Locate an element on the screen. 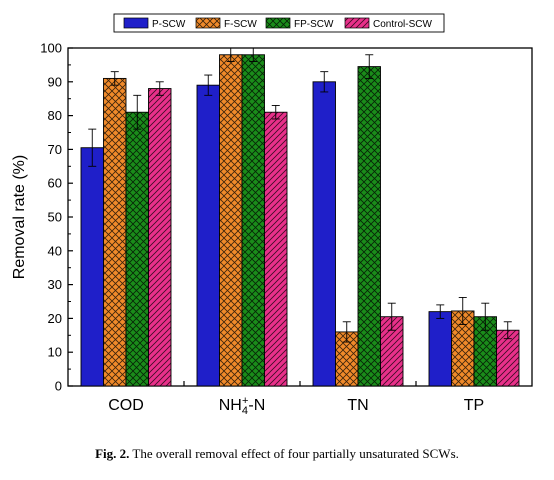 The image size is (554, 480). y-tick-label: 10 is located at coordinates (55, 352).